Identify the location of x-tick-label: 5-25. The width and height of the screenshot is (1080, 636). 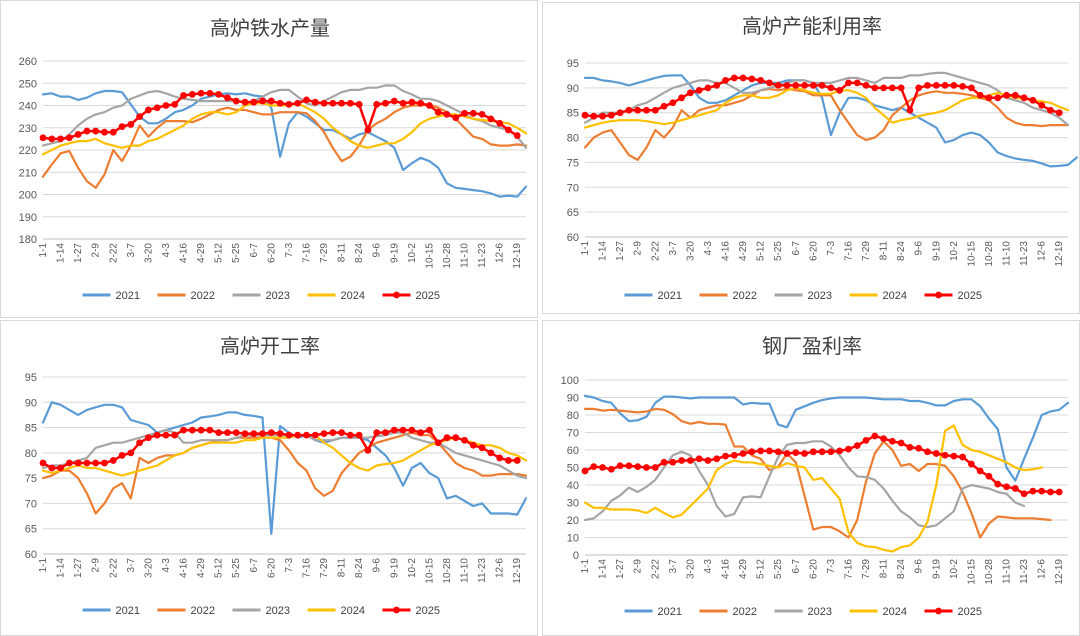
(778, 251).